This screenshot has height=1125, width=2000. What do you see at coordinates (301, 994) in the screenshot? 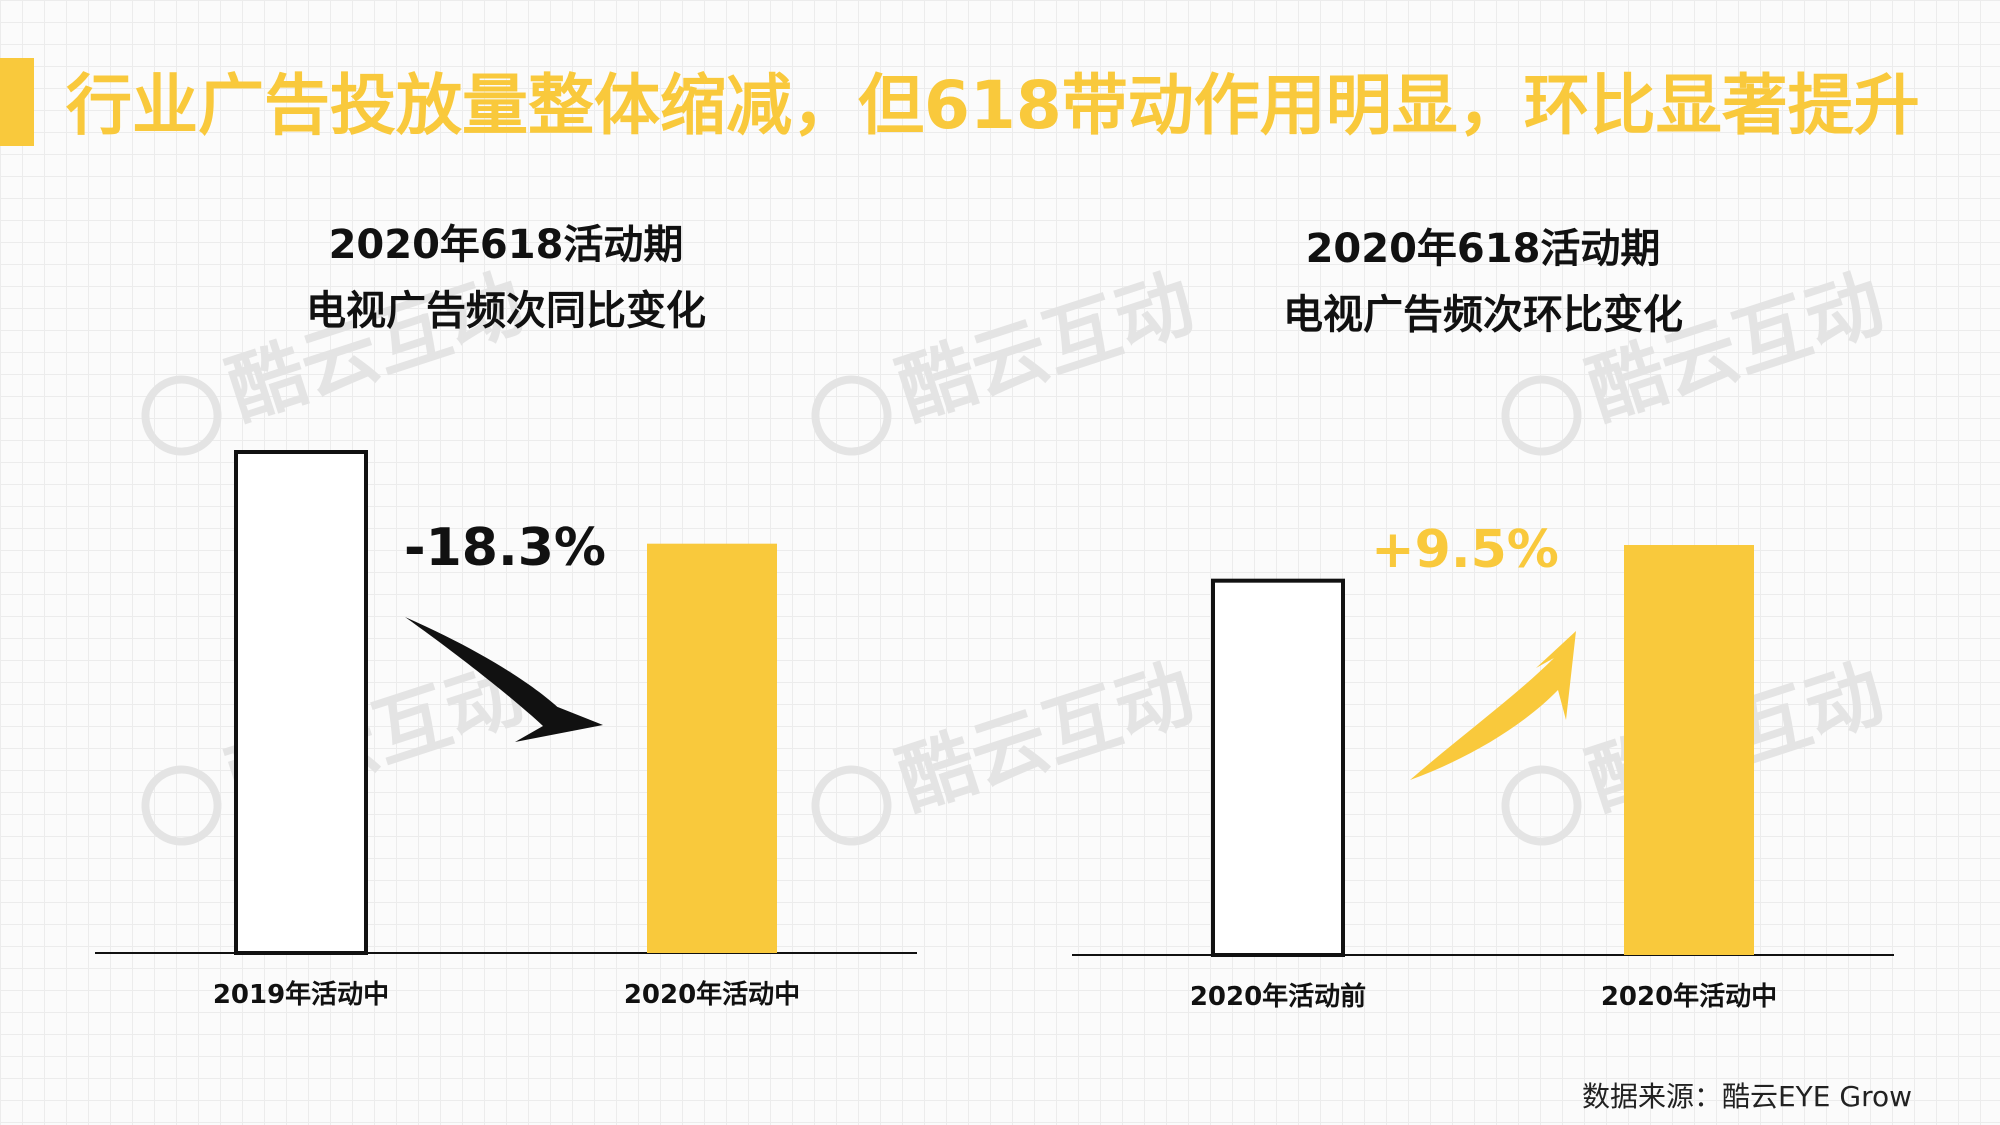
I see `category-label: 2019年活动中` at bounding box center [301, 994].